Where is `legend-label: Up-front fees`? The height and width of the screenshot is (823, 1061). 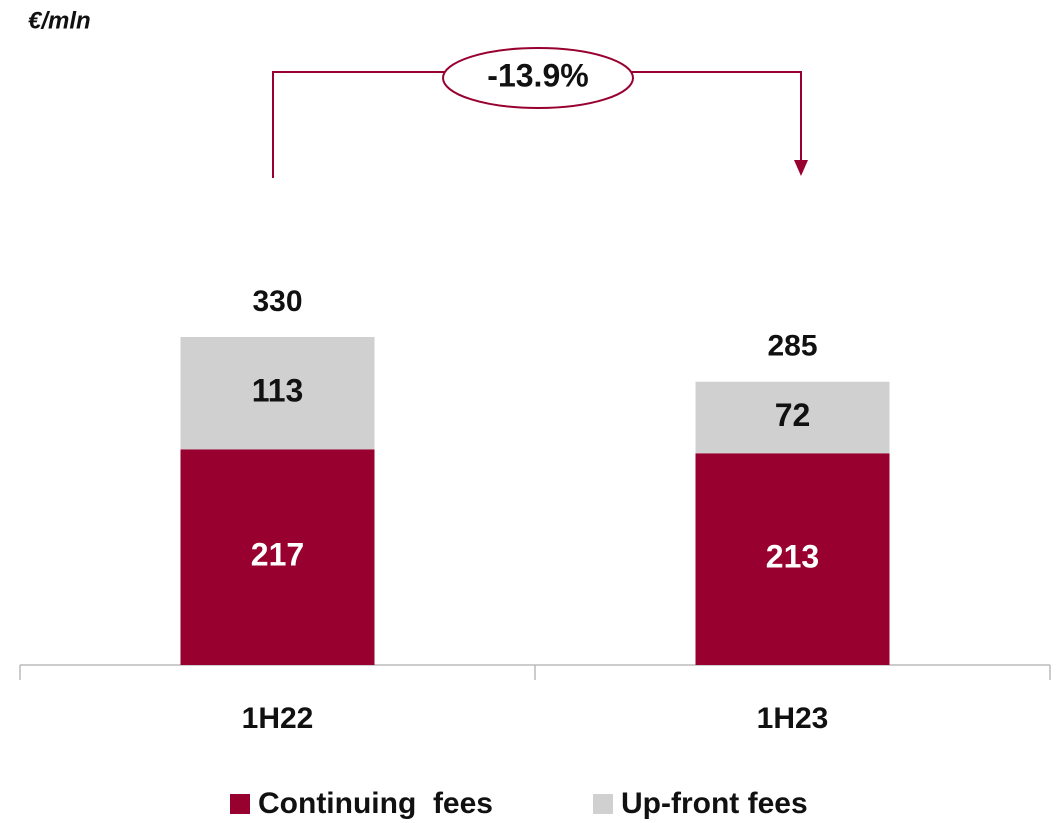
legend-label: Up-front fees is located at coordinates (714, 803).